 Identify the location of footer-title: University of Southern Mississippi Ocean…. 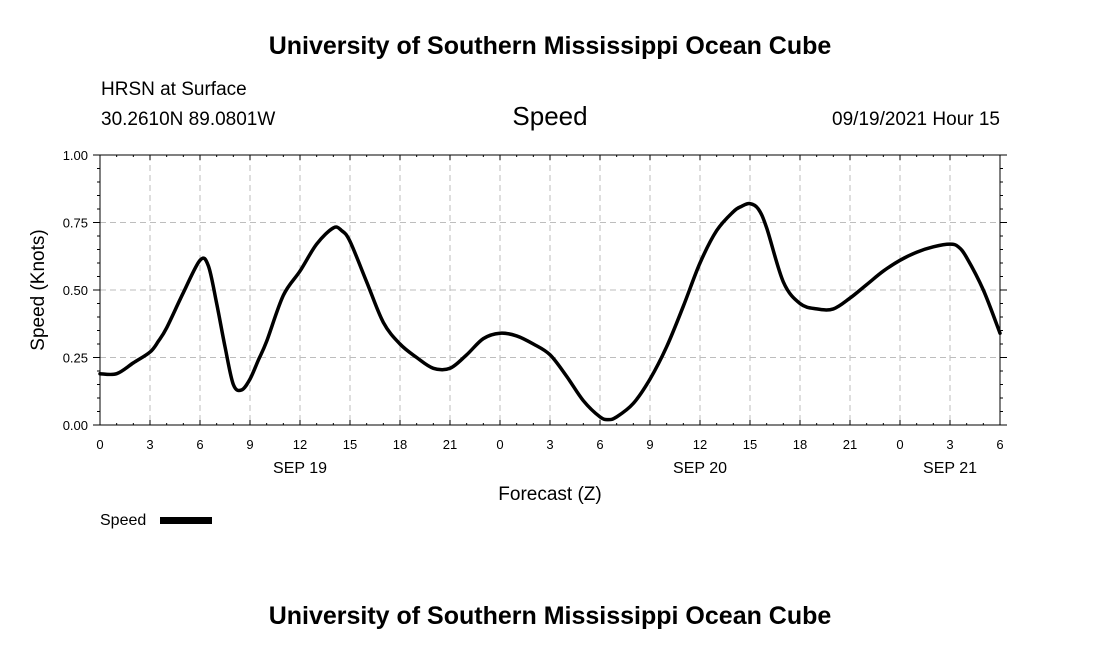
(550, 616).